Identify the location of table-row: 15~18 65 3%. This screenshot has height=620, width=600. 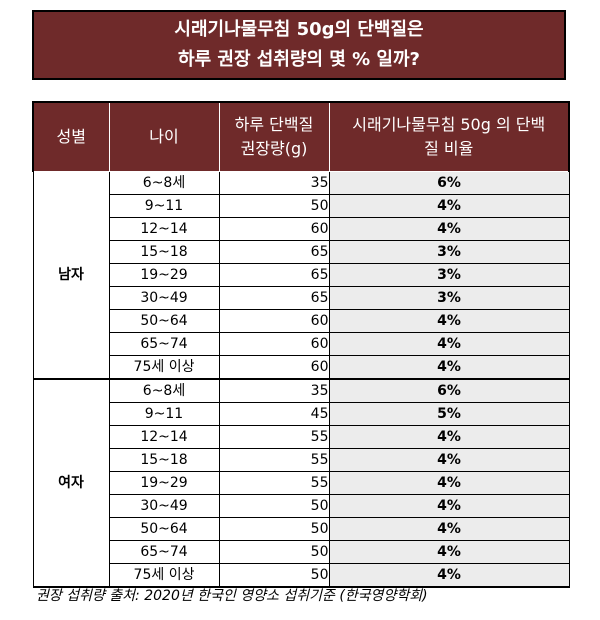
(301, 252).